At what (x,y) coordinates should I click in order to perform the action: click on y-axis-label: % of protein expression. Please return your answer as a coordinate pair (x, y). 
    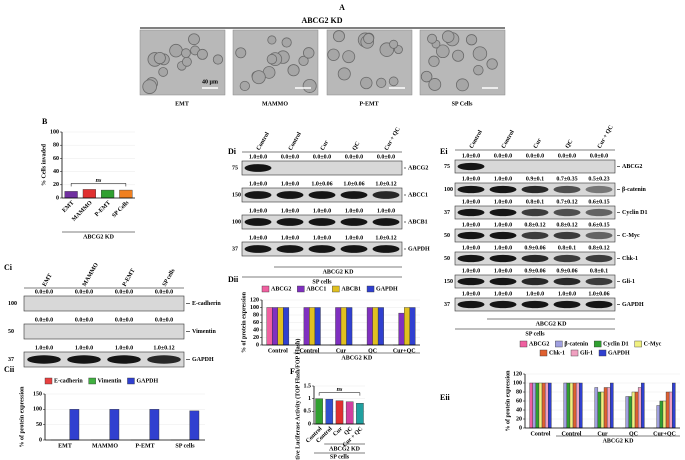
    Looking at the image, I should click on (22, 417).